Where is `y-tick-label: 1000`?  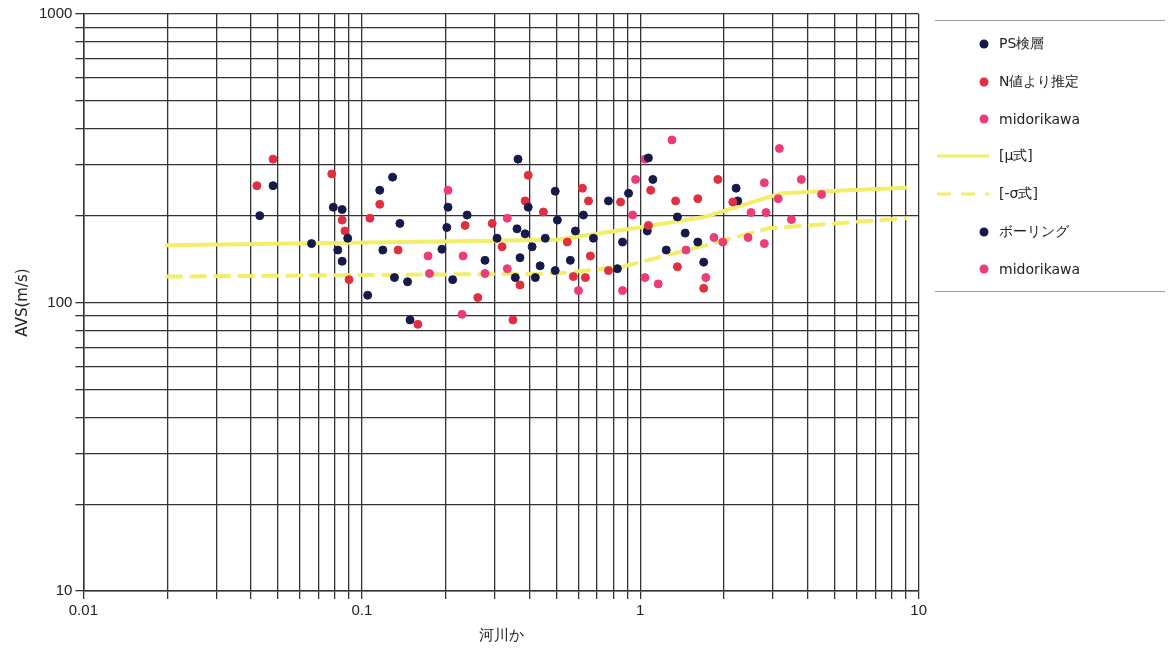
y-tick-label: 1000 is located at coordinates (55, 13).